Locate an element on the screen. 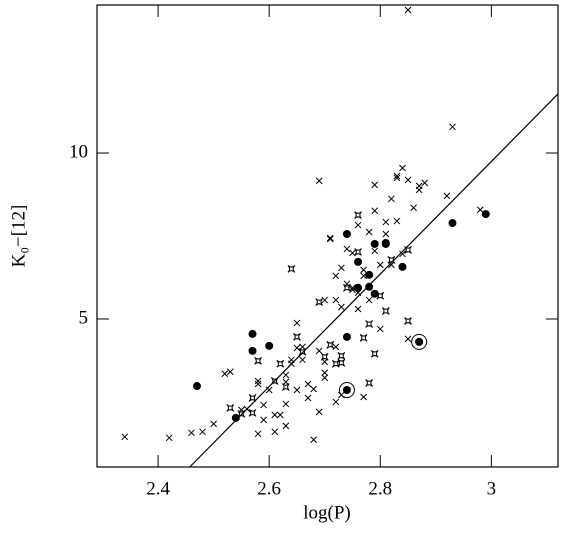  x-axis-label: log(P) is located at coordinates (327, 512).